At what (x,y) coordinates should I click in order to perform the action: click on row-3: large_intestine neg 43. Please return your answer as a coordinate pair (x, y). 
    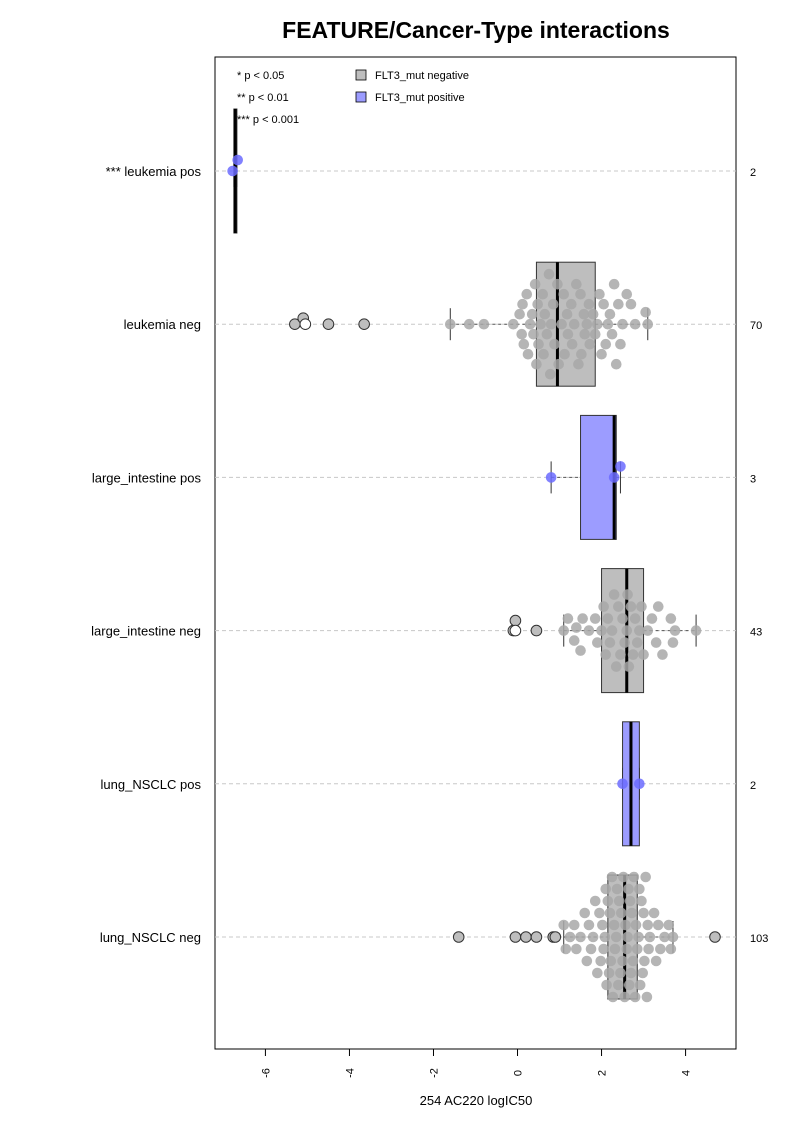
    Looking at the image, I should click on (426, 631).